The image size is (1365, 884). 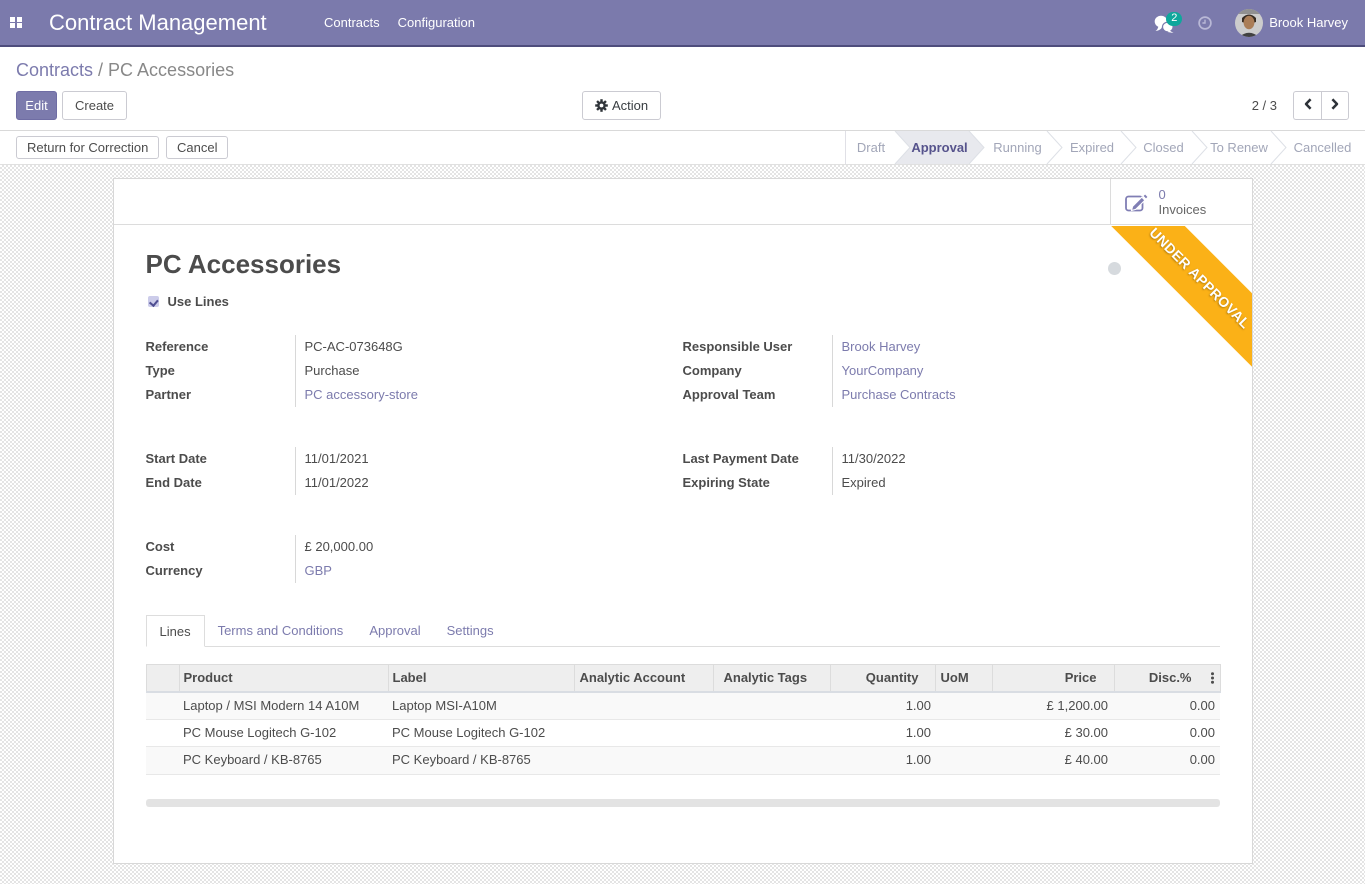 I want to click on svg-text: Closed, so click(x=1163, y=147).